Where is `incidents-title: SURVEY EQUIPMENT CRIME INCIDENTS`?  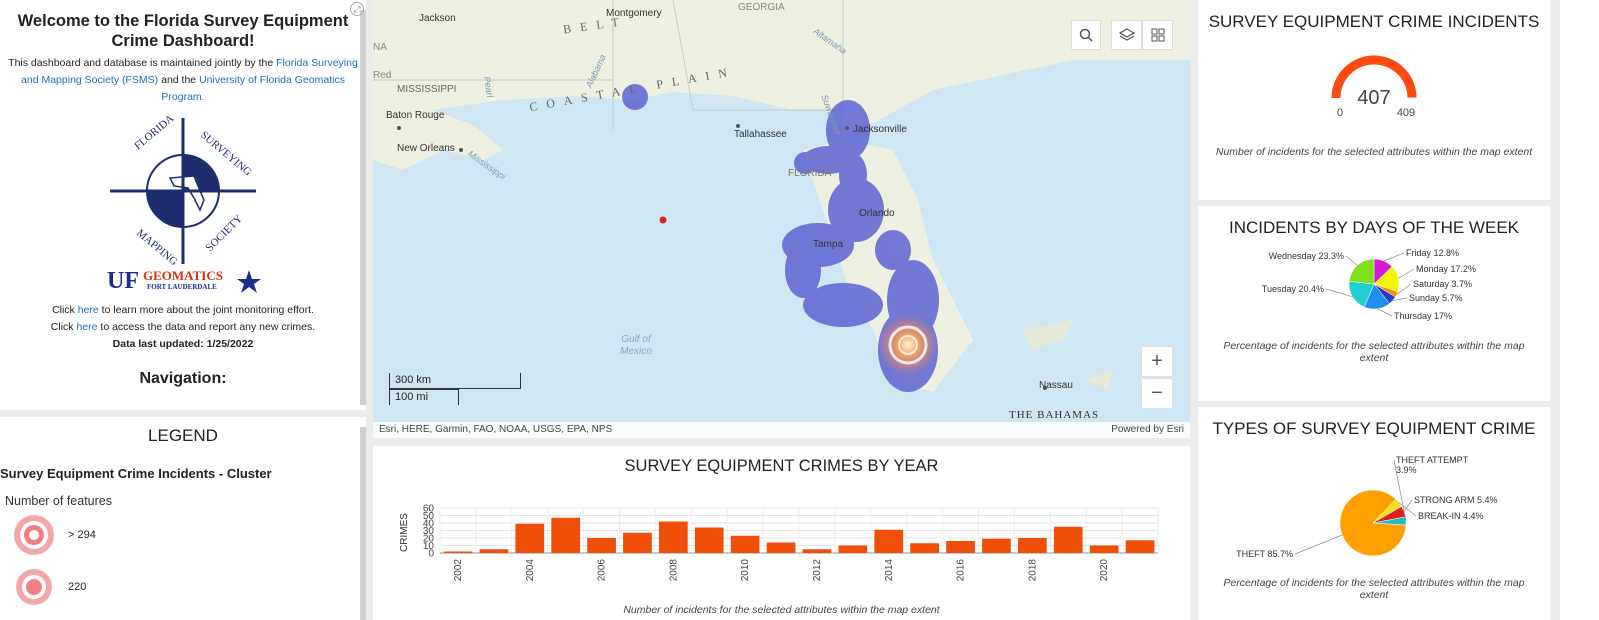
incidents-title: SURVEY EQUIPMENT CRIME INCIDENTS is located at coordinates (1374, 21).